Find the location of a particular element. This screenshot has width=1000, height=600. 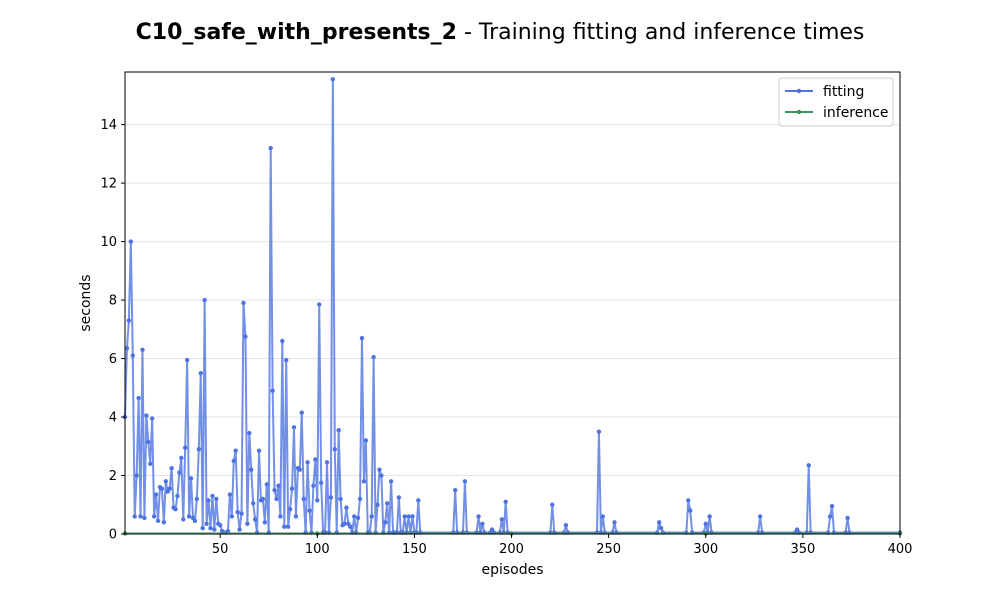

legend-label-inference: inference is located at coordinates (856, 113).